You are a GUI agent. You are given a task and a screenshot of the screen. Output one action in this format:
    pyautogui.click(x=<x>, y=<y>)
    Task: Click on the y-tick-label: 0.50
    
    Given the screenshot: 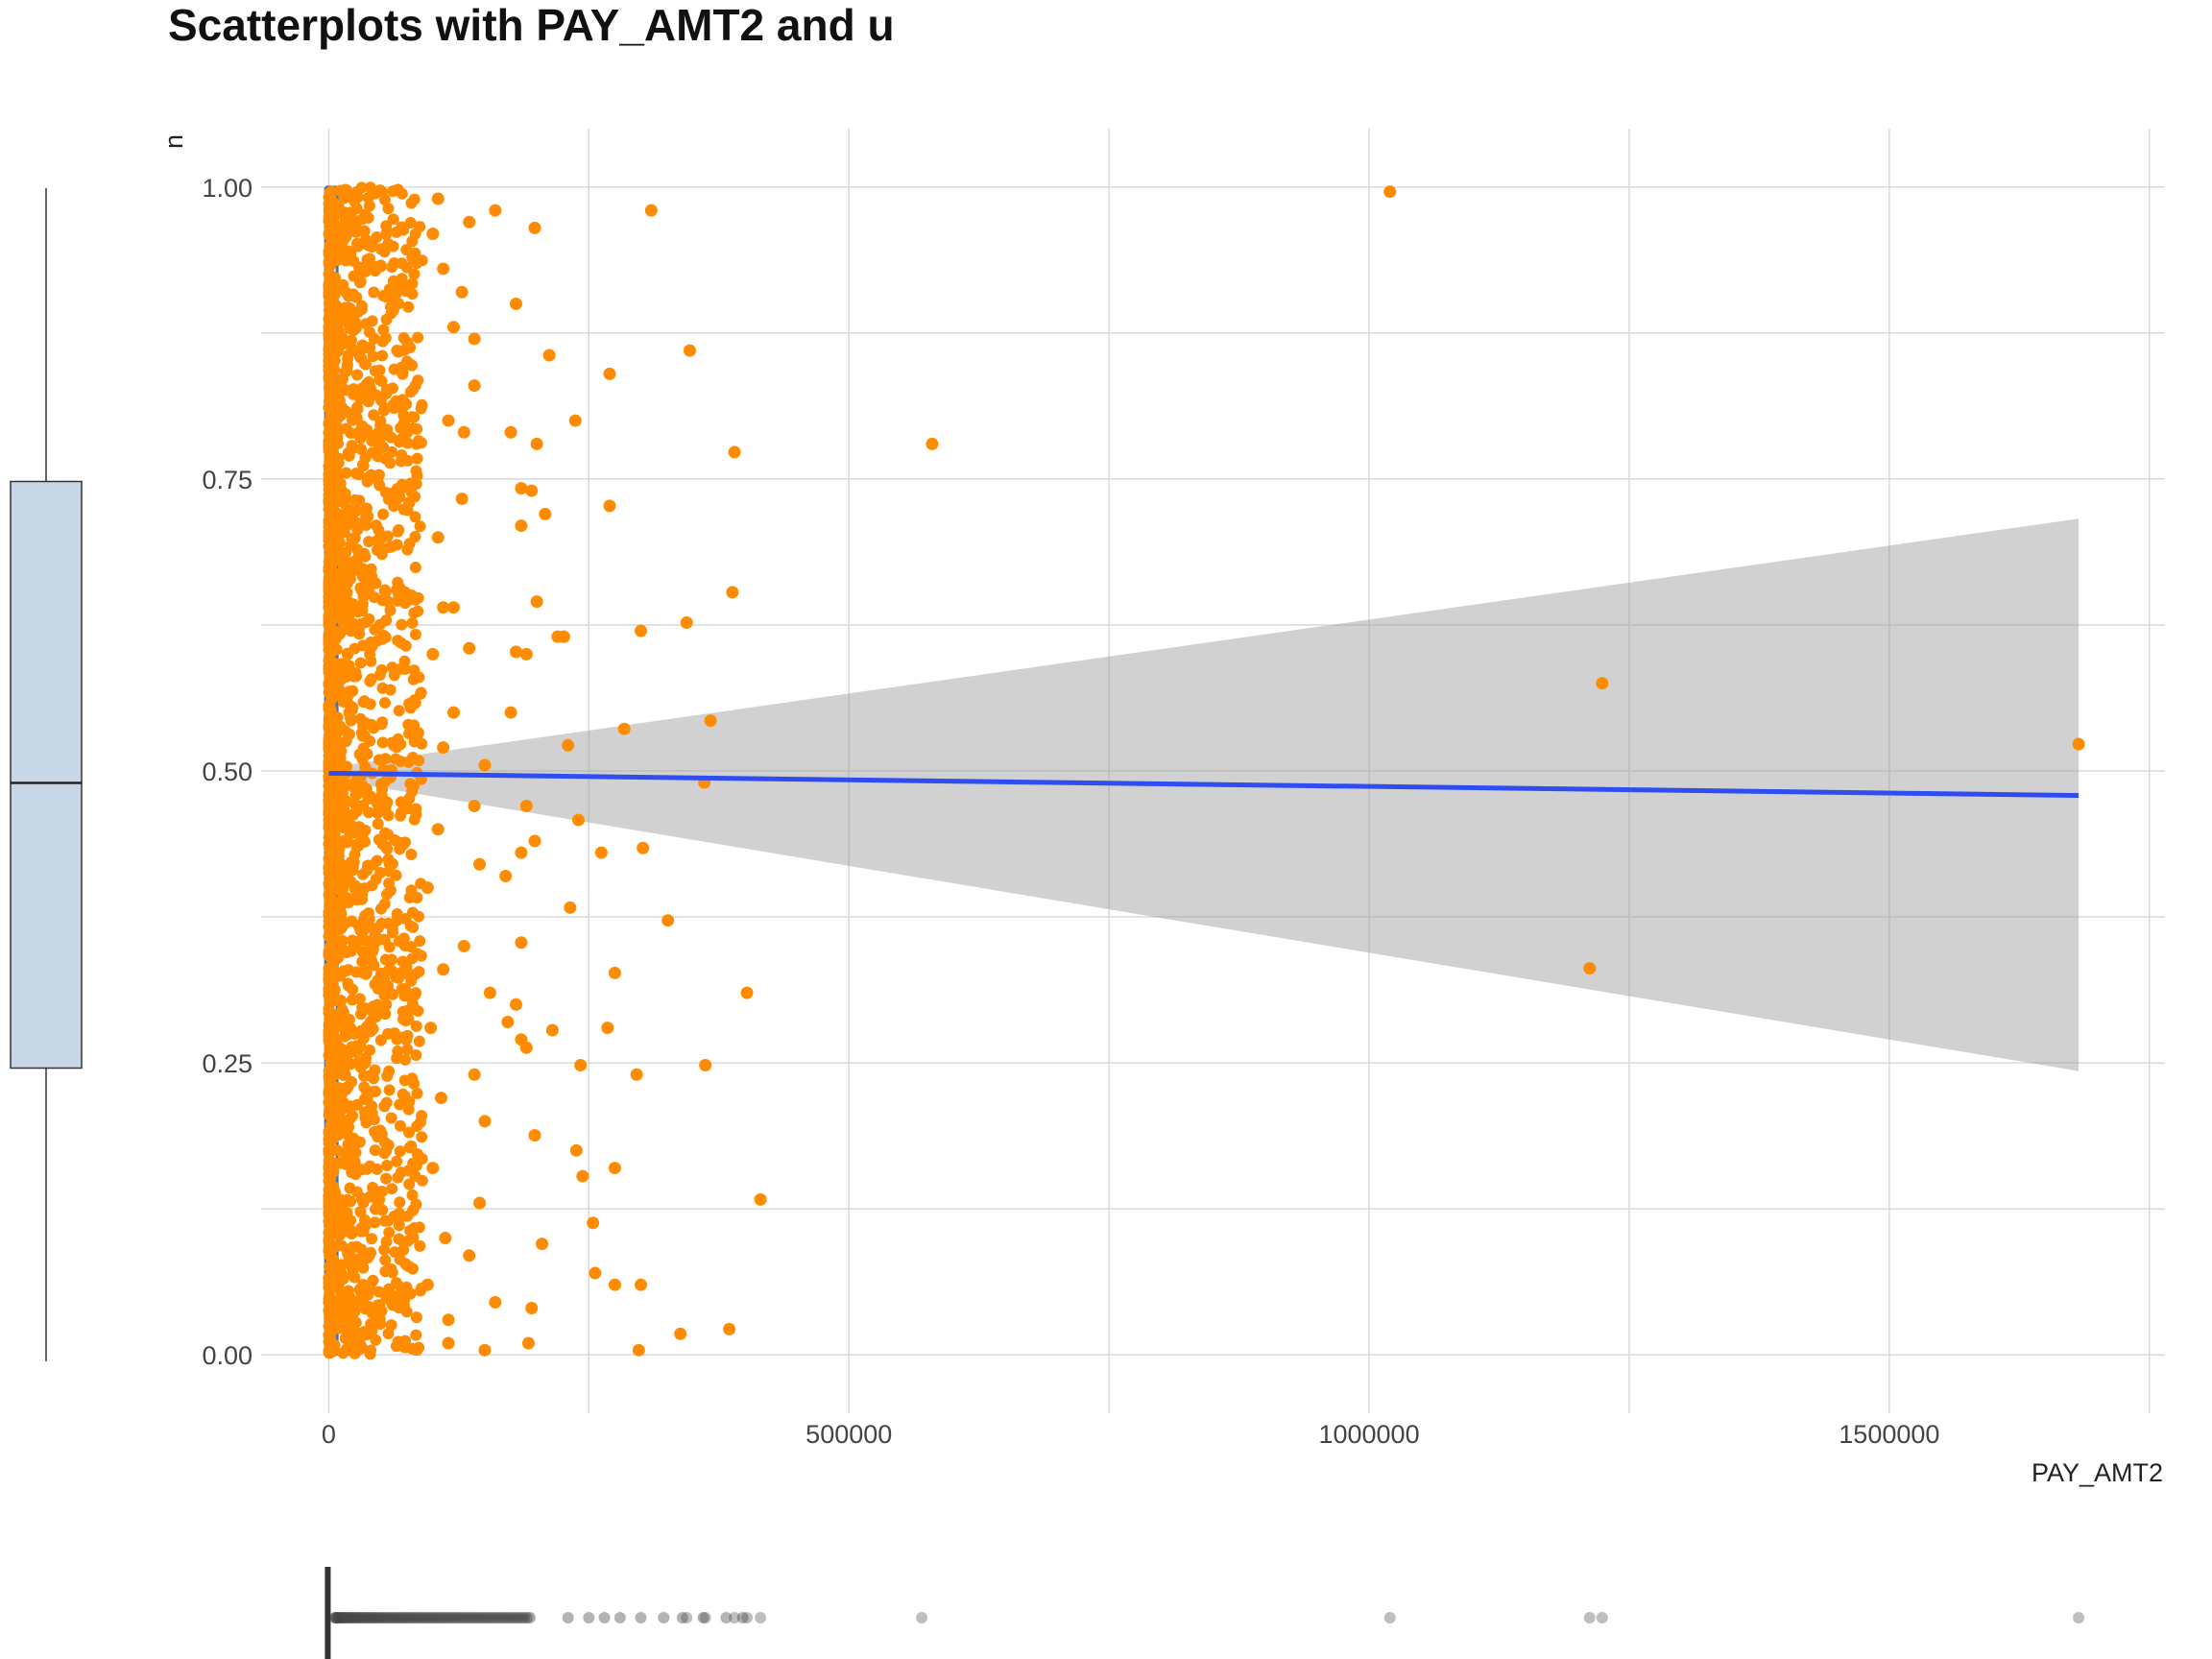 What is the action you would take?
    pyautogui.click(x=227, y=771)
    